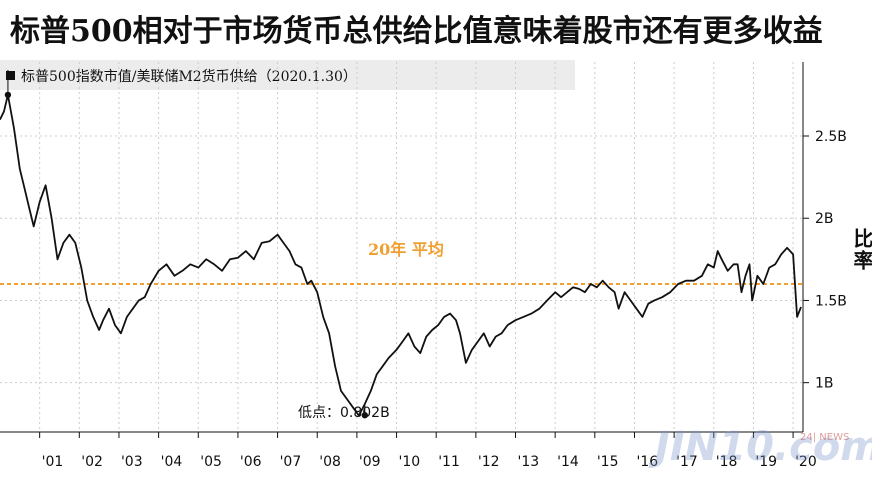 The image size is (872, 490). What do you see at coordinates (319, 413) in the screenshot?
I see `low-point-prefix: 低点：` at bounding box center [319, 413].